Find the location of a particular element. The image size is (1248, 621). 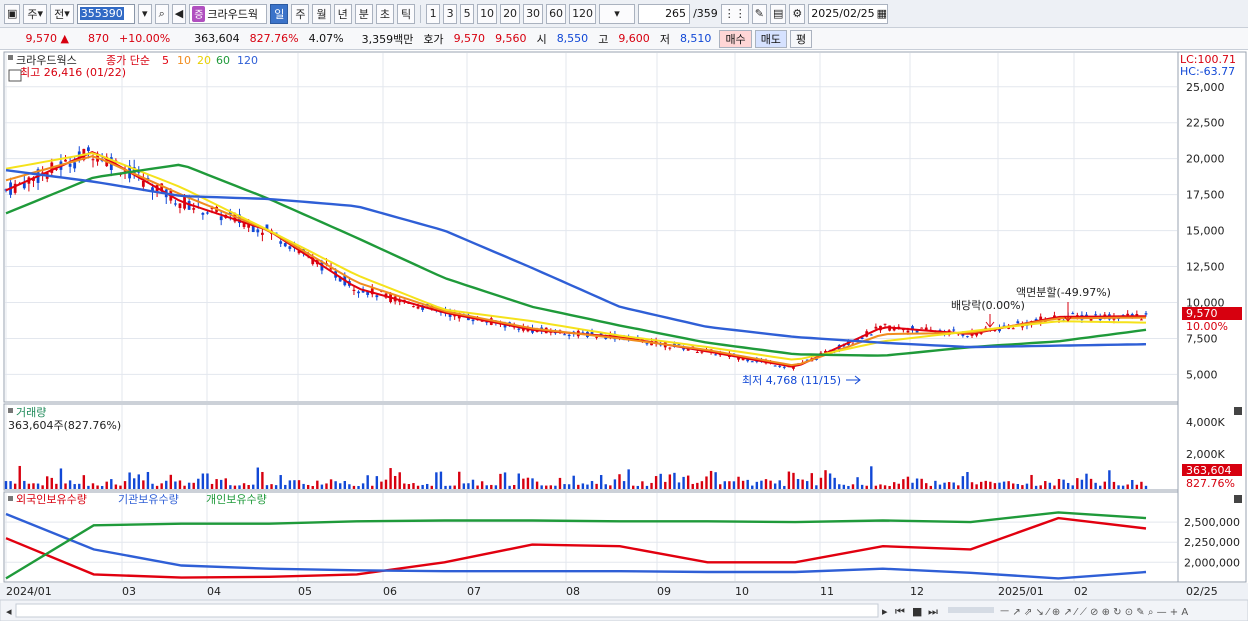

interval-1: 1 is located at coordinates (433, 13).